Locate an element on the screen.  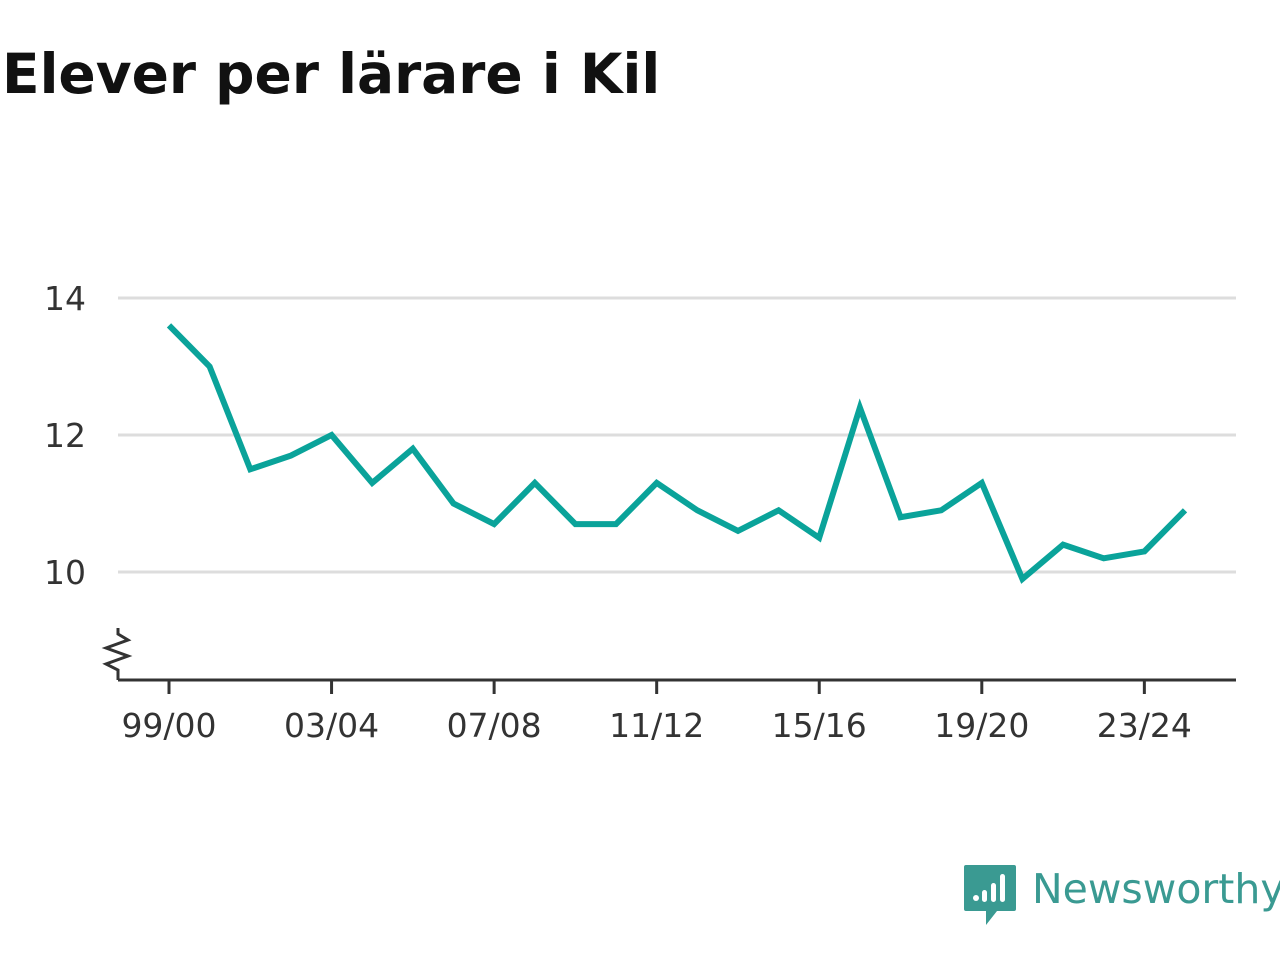
y-axis-break is located at coordinates (117, 654).